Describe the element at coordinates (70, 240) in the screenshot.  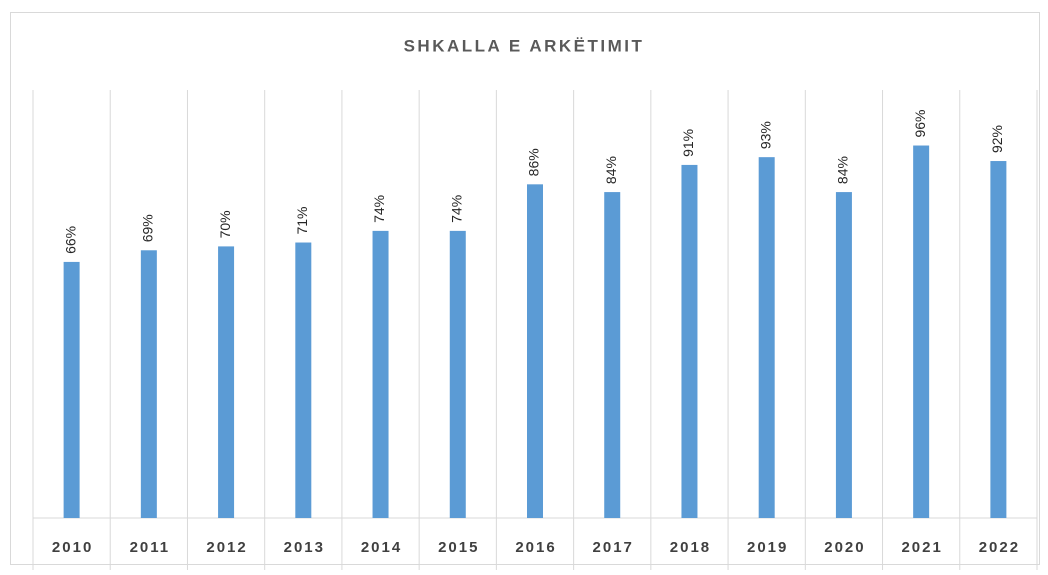
I see `data-label: 66%` at that location.